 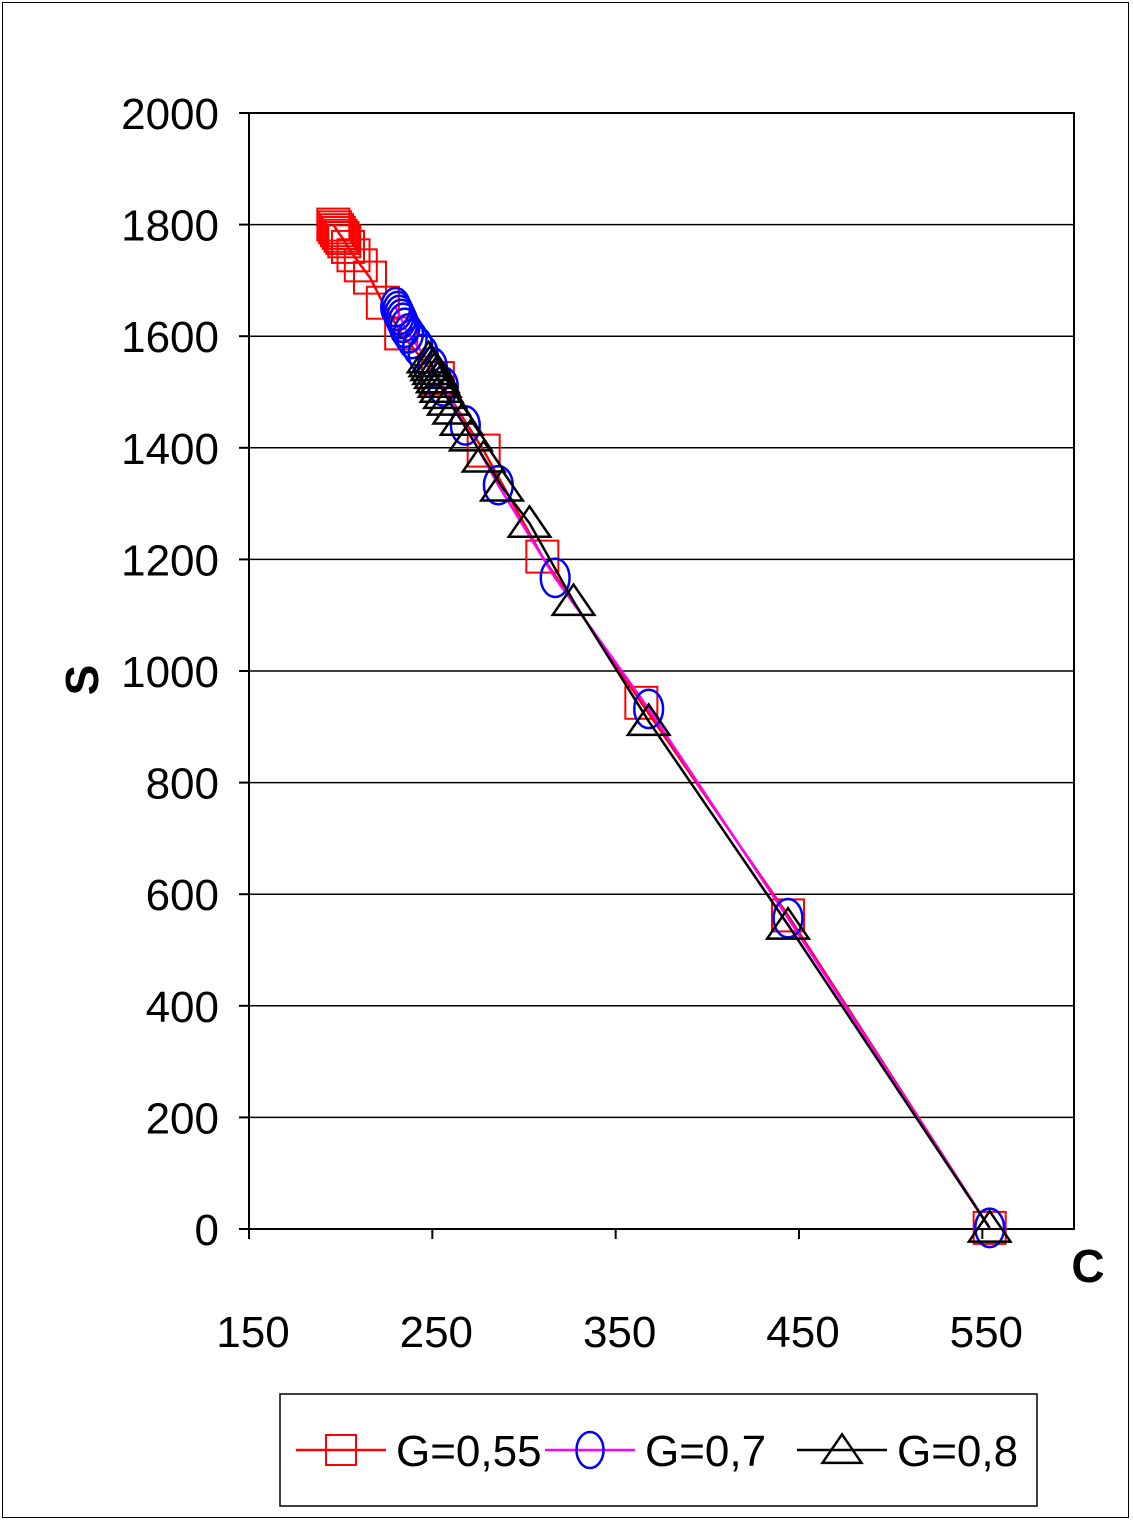 What do you see at coordinates (82, 680) in the screenshot?
I see `y-axis-label: S` at bounding box center [82, 680].